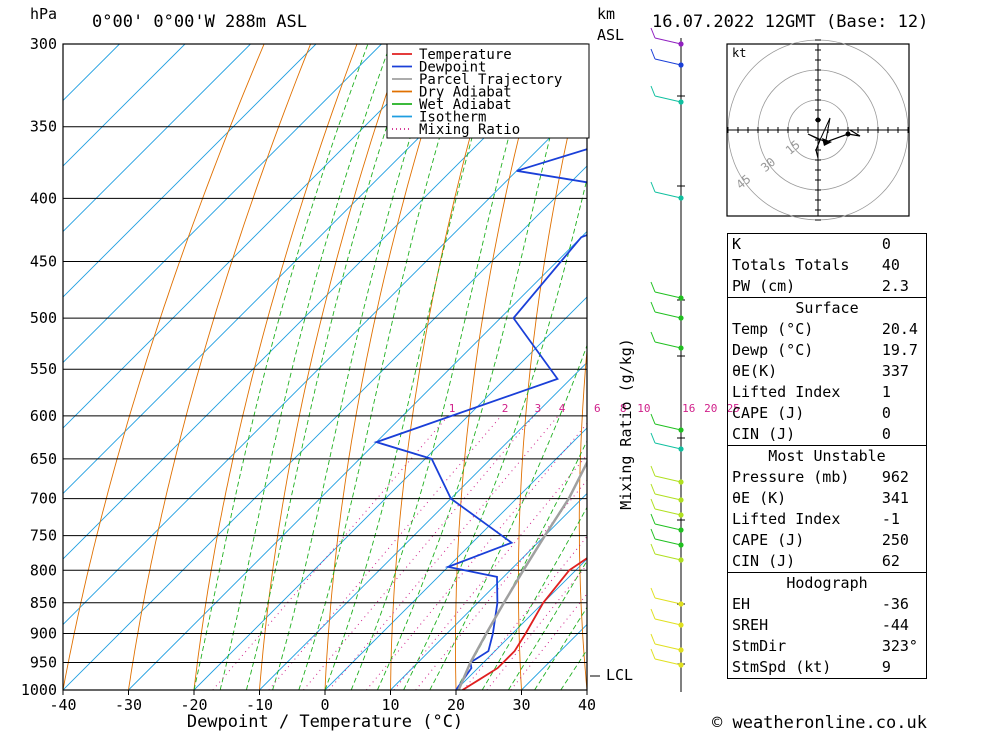 The width and height of the screenshot is (1000, 733). What do you see at coordinates (890, 561) in the screenshot?
I see `mu-cin-value: 62` at bounding box center [890, 561].